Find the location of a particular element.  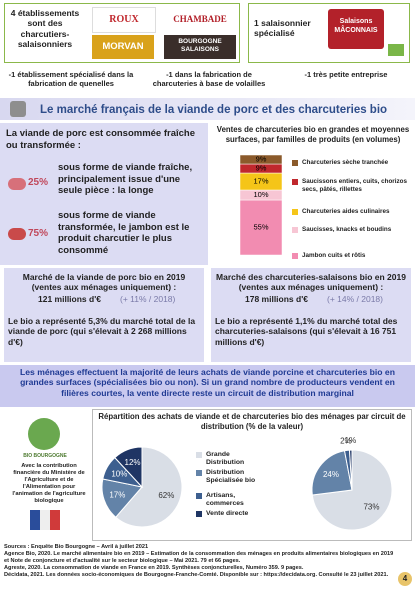

share: 75% is located at coordinates (38, 233).